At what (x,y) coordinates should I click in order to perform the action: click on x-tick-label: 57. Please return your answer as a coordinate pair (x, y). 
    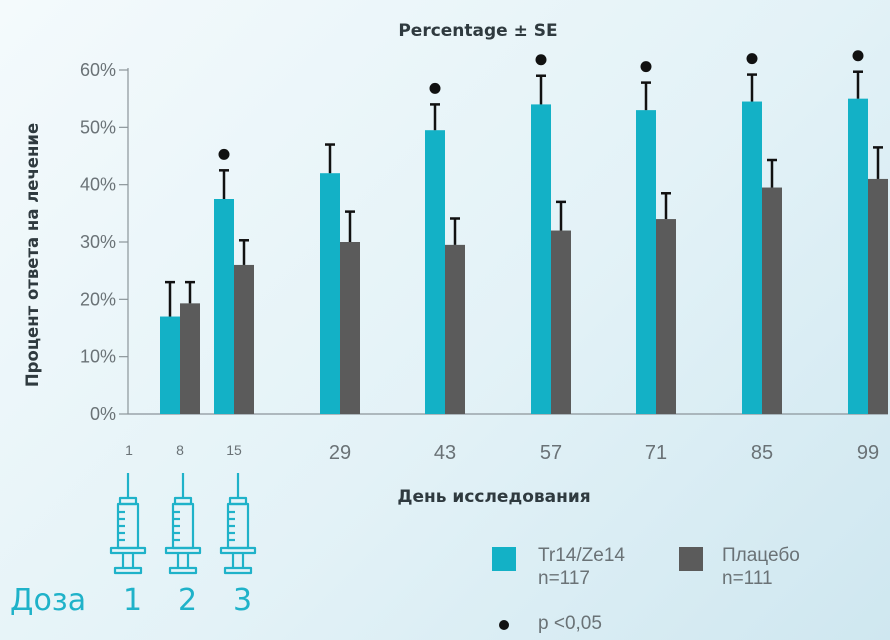
    Looking at the image, I should click on (551, 453).